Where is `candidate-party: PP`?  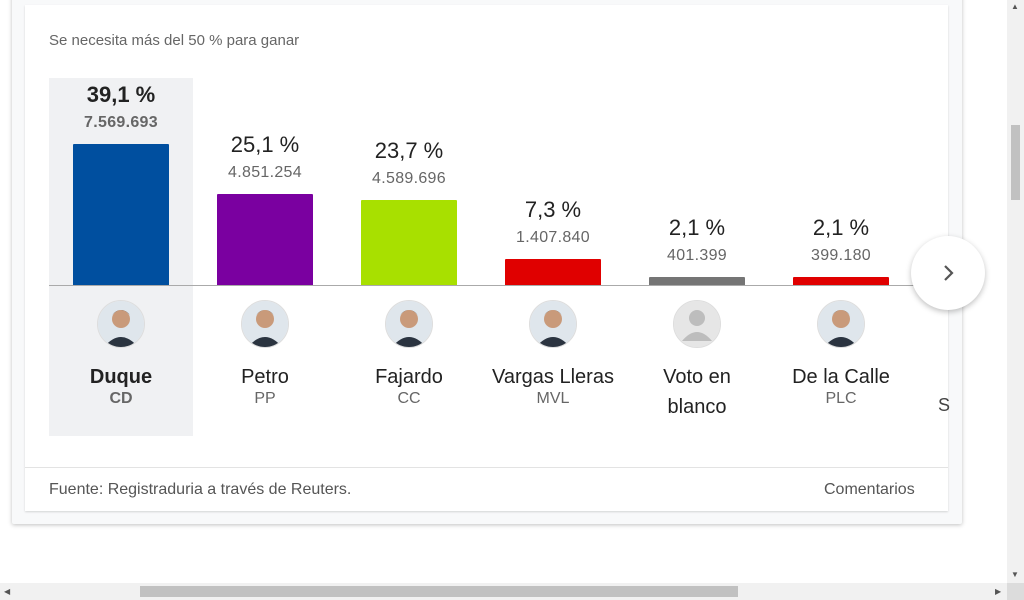 candidate-party: PP is located at coordinates (265, 398).